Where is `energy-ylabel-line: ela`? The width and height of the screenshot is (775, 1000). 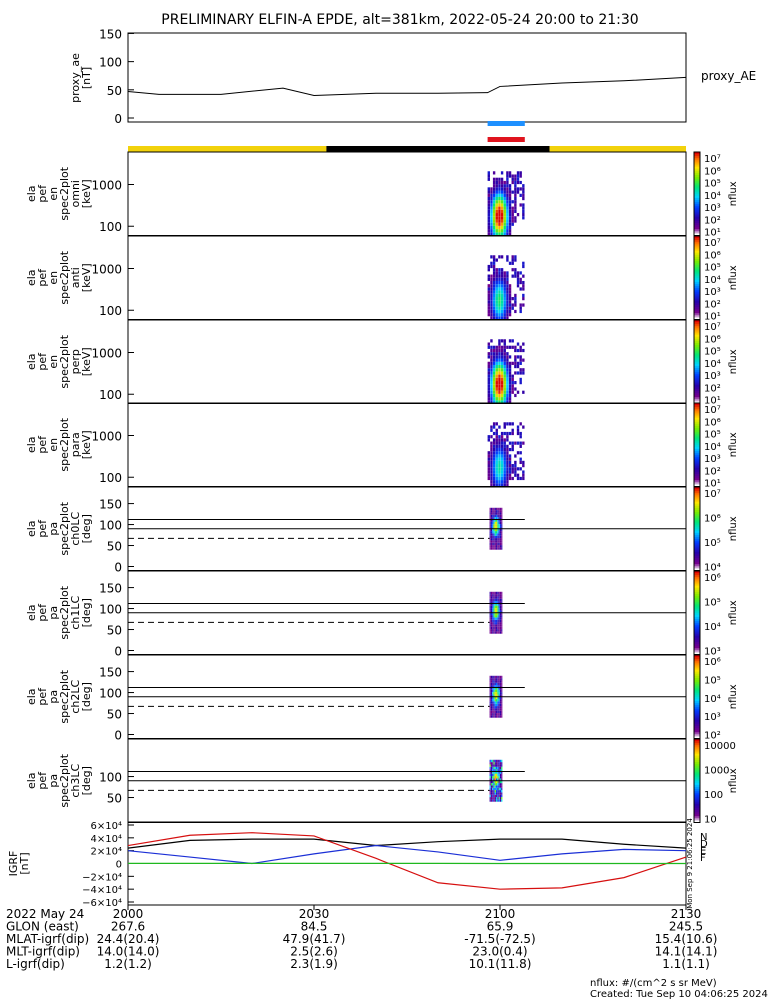 energy-ylabel-line: ela is located at coordinates (31, 361).